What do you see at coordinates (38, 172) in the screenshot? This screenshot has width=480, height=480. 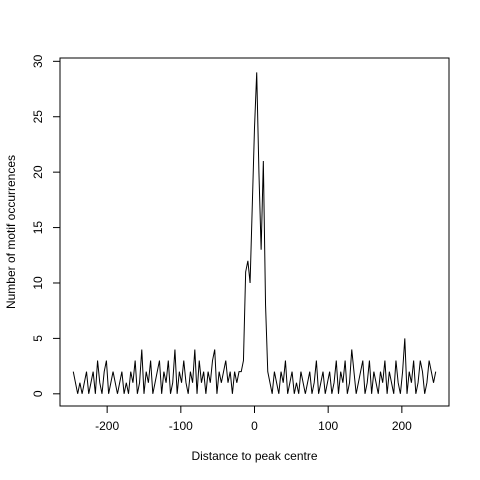 I see `y-tick-label: 20` at bounding box center [38, 172].